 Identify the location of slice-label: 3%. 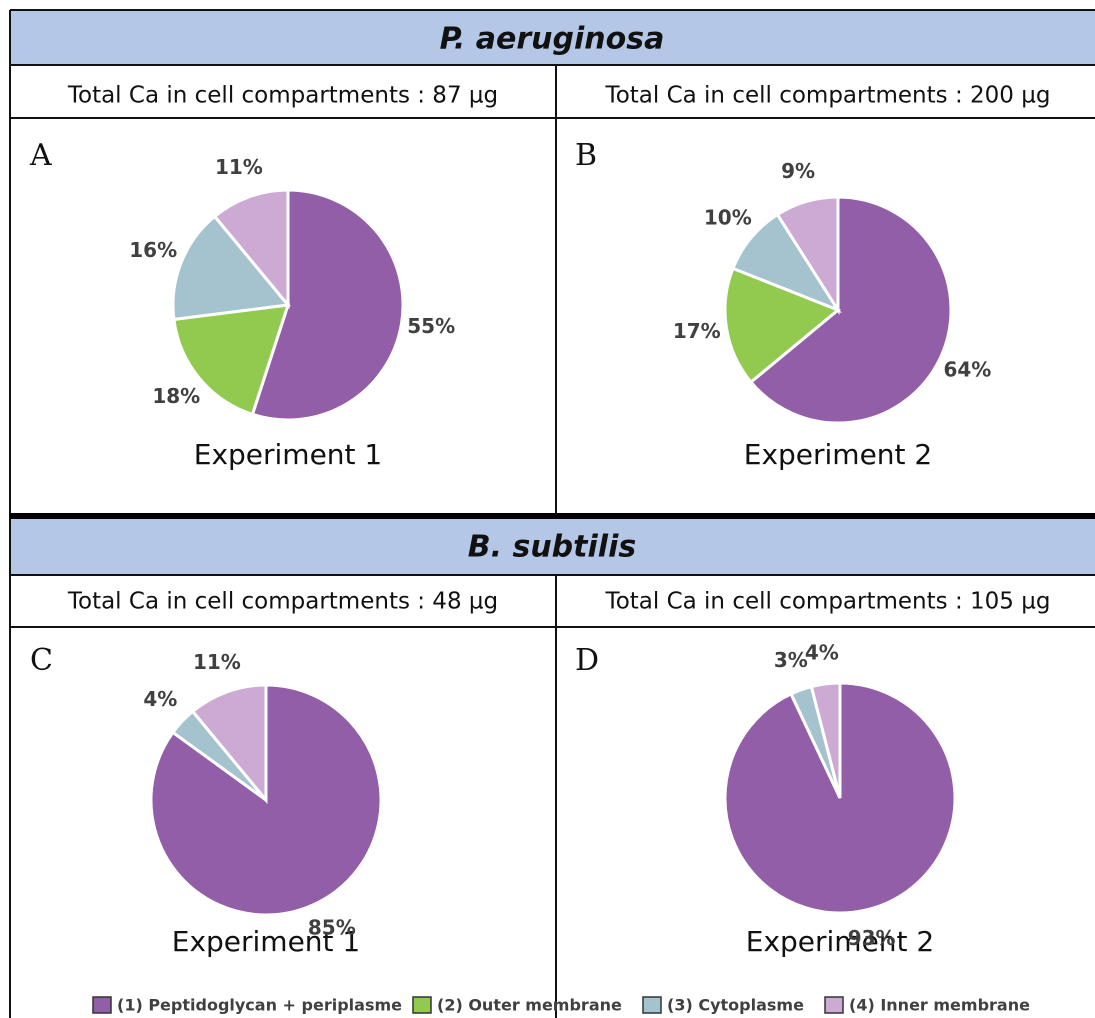
(791, 660).